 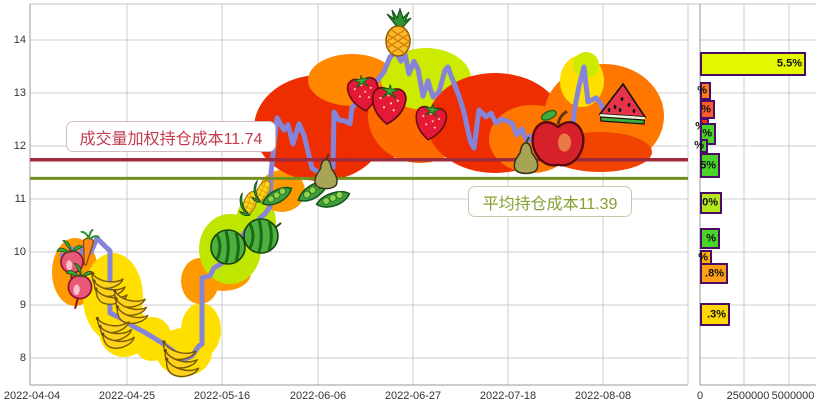 What do you see at coordinates (171, 139) in the screenshot?
I see `vwap-cost-text: 成交量加权持仓成本11.74` at bounding box center [171, 139].